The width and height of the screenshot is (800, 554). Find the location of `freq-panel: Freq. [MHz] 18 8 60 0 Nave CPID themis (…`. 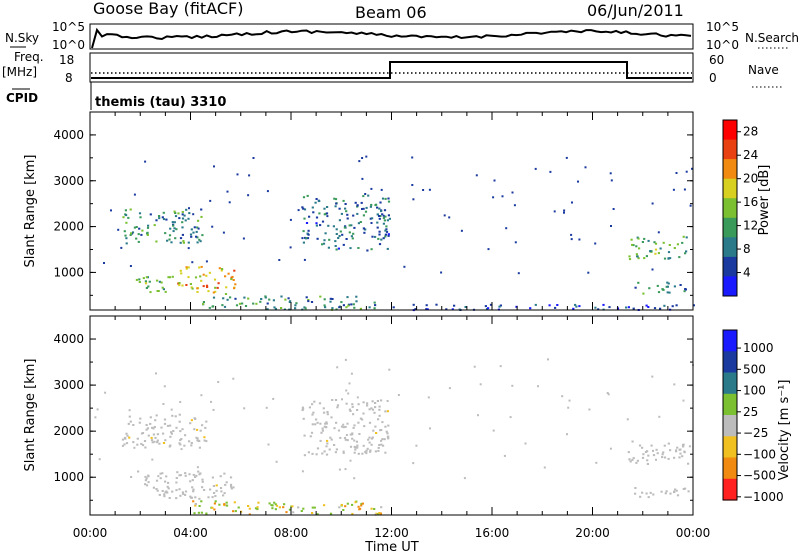

freq-panel: Freq. [MHz] 18 8 60 0 Nave CPID themis (… is located at coordinates (392, 80).